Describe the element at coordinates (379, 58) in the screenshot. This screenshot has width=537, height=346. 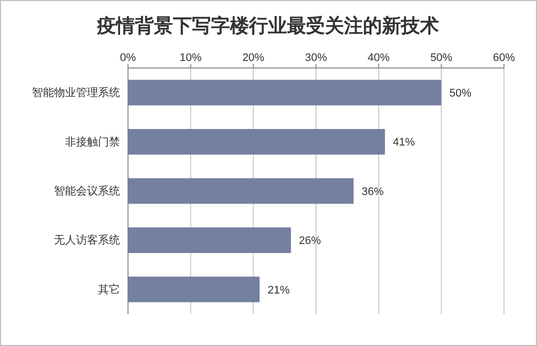
I see `x-tick-label: 40%` at that location.